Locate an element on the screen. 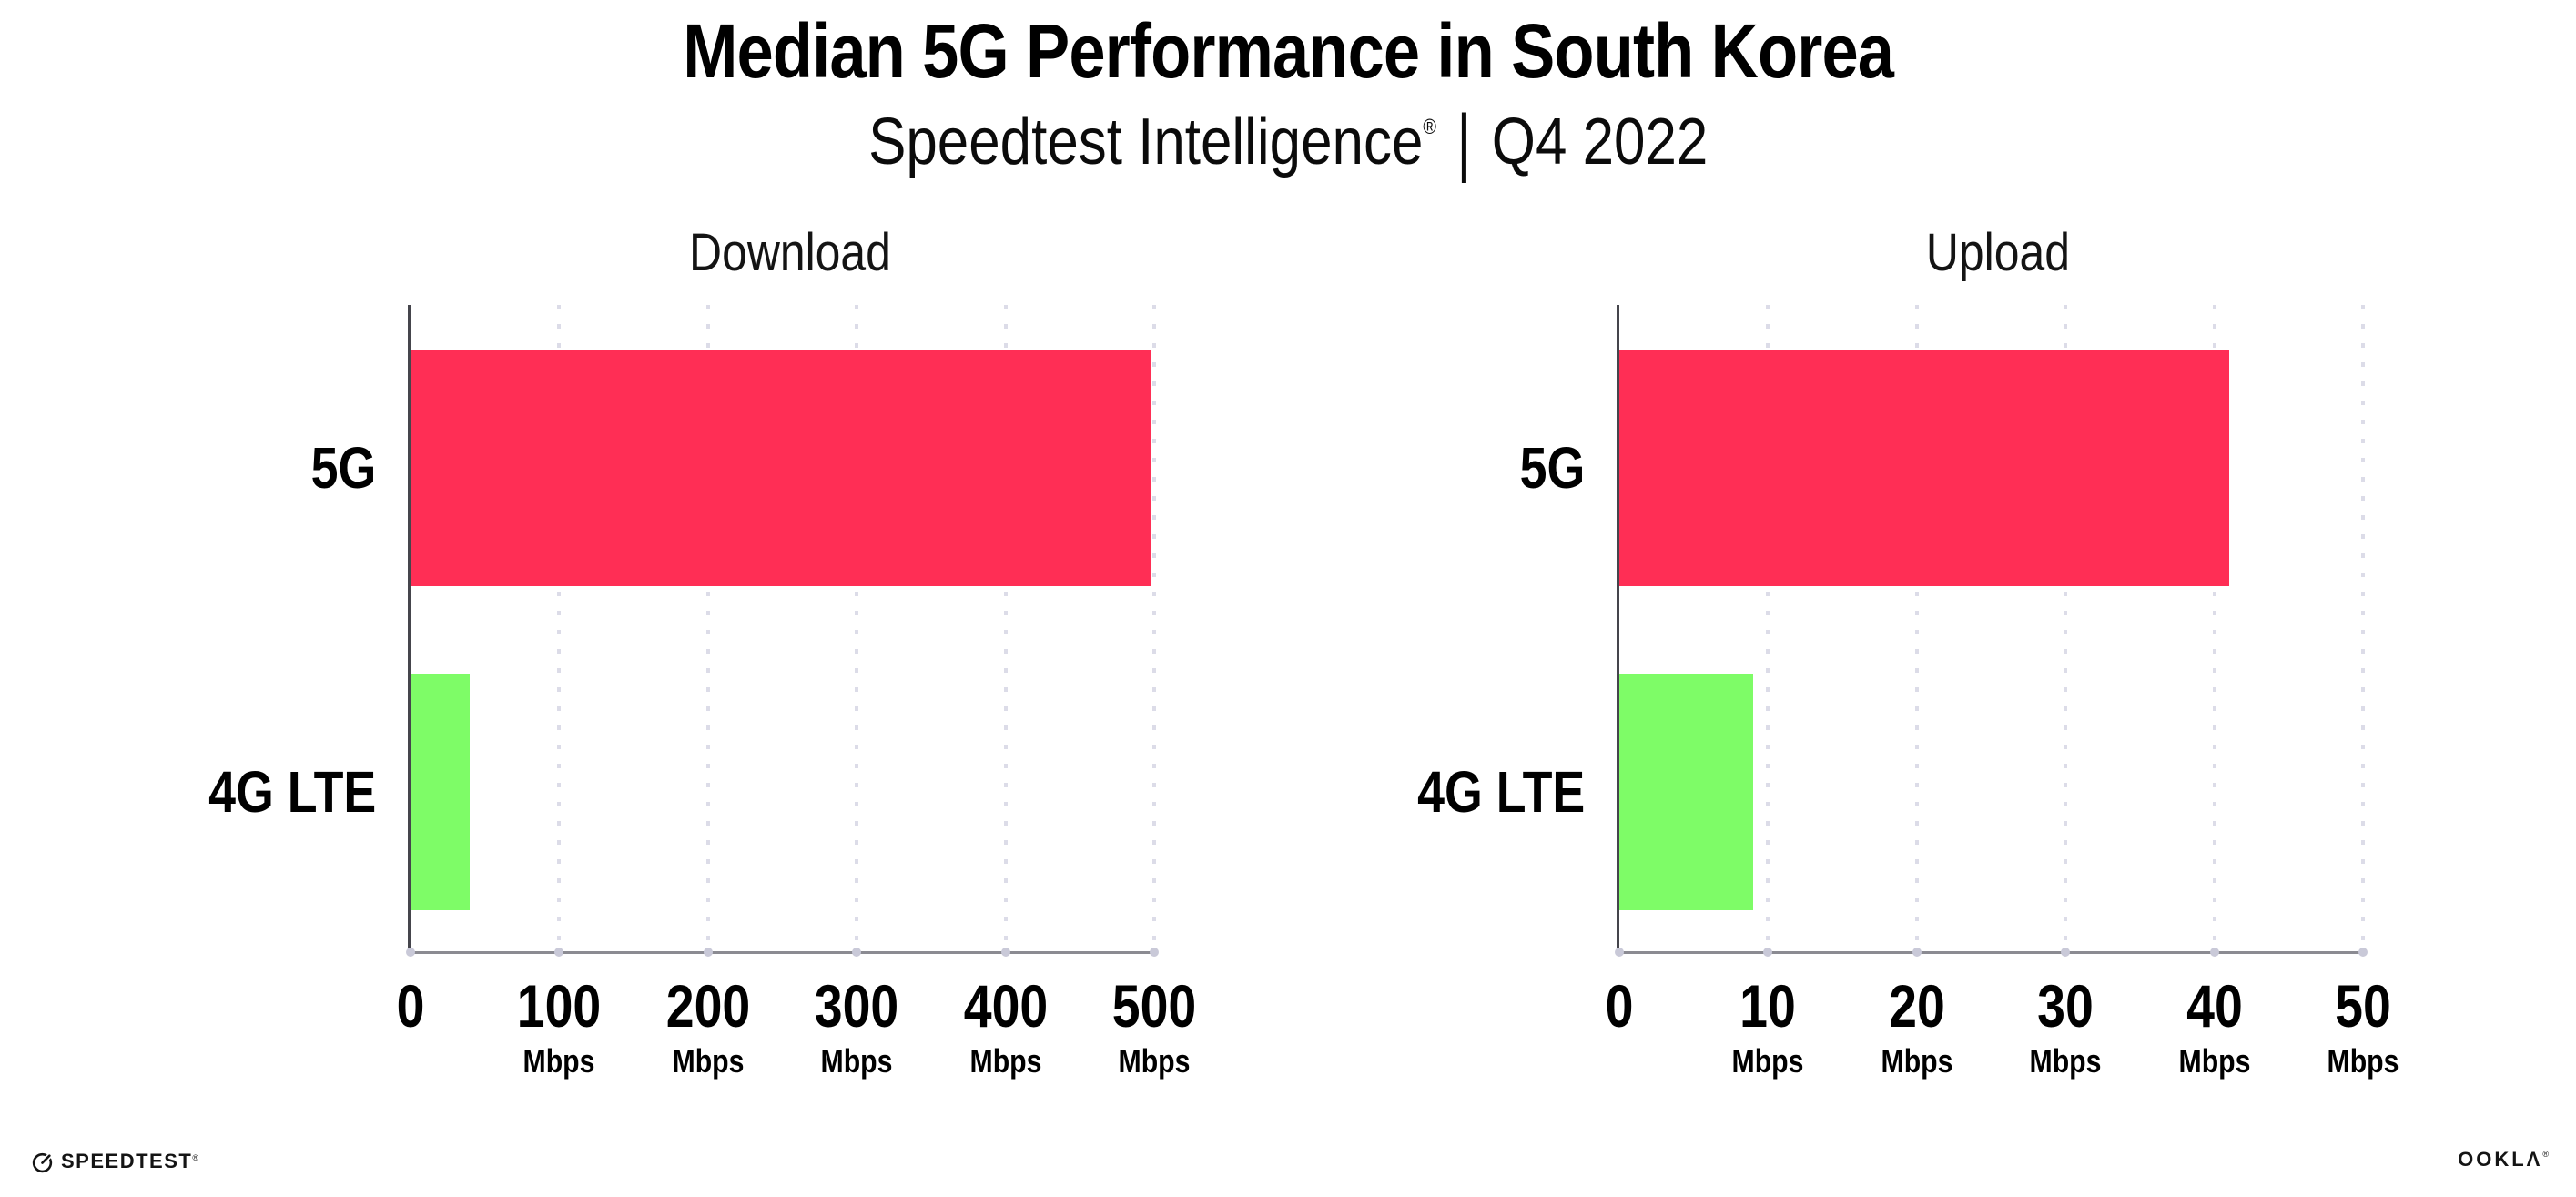 This screenshot has height=1197, width=2576. page-title-text: Median 5G Performance in South Korea is located at coordinates (1288, 51).